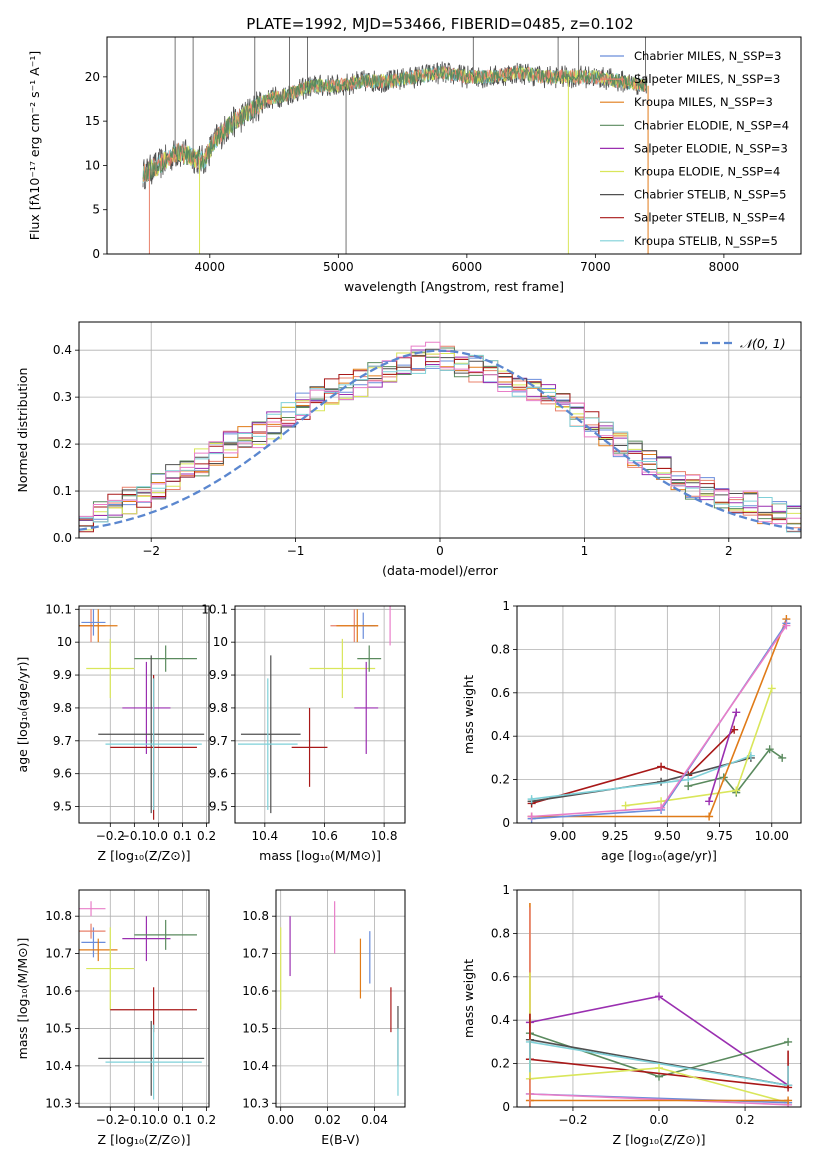 The height and width of the screenshot is (1170, 819). What do you see at coordinates (144, 714) in the screenshot?
I see `age-vs-Z-frame` at bounding box center [144, 714].